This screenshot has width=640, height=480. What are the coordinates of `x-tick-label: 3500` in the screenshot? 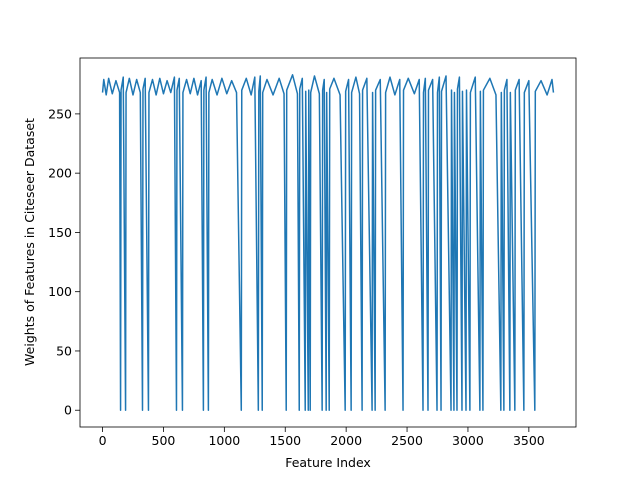 It's located at (529, 440).